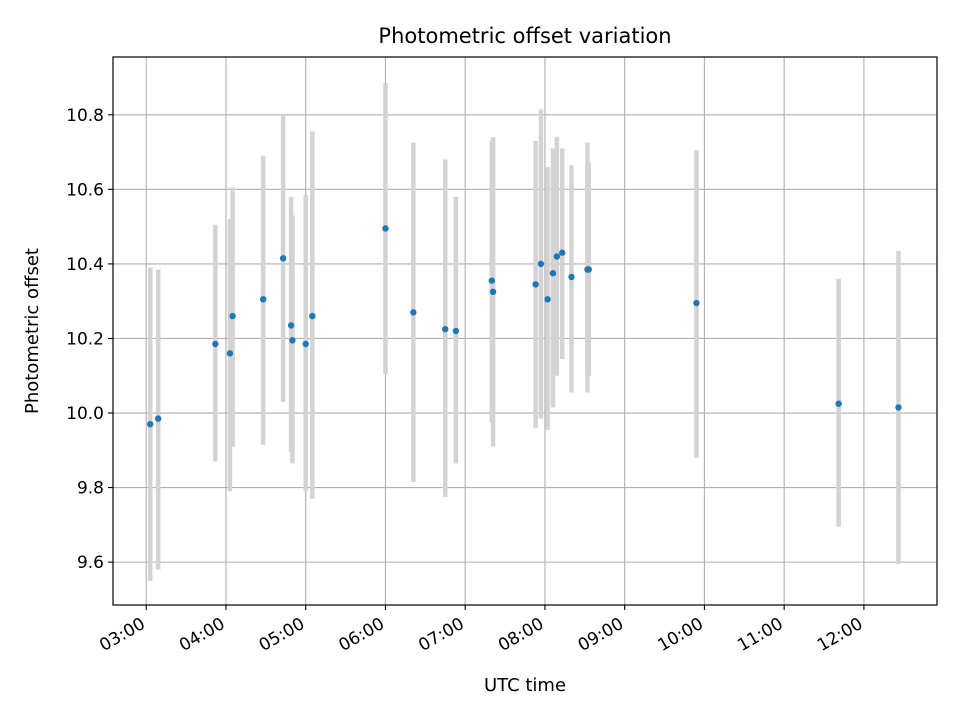 The image size is (960, 720). Describe the element at coordinates (85, 339) in the screenshot. I see `y-tick-label: 10.2` at that location.